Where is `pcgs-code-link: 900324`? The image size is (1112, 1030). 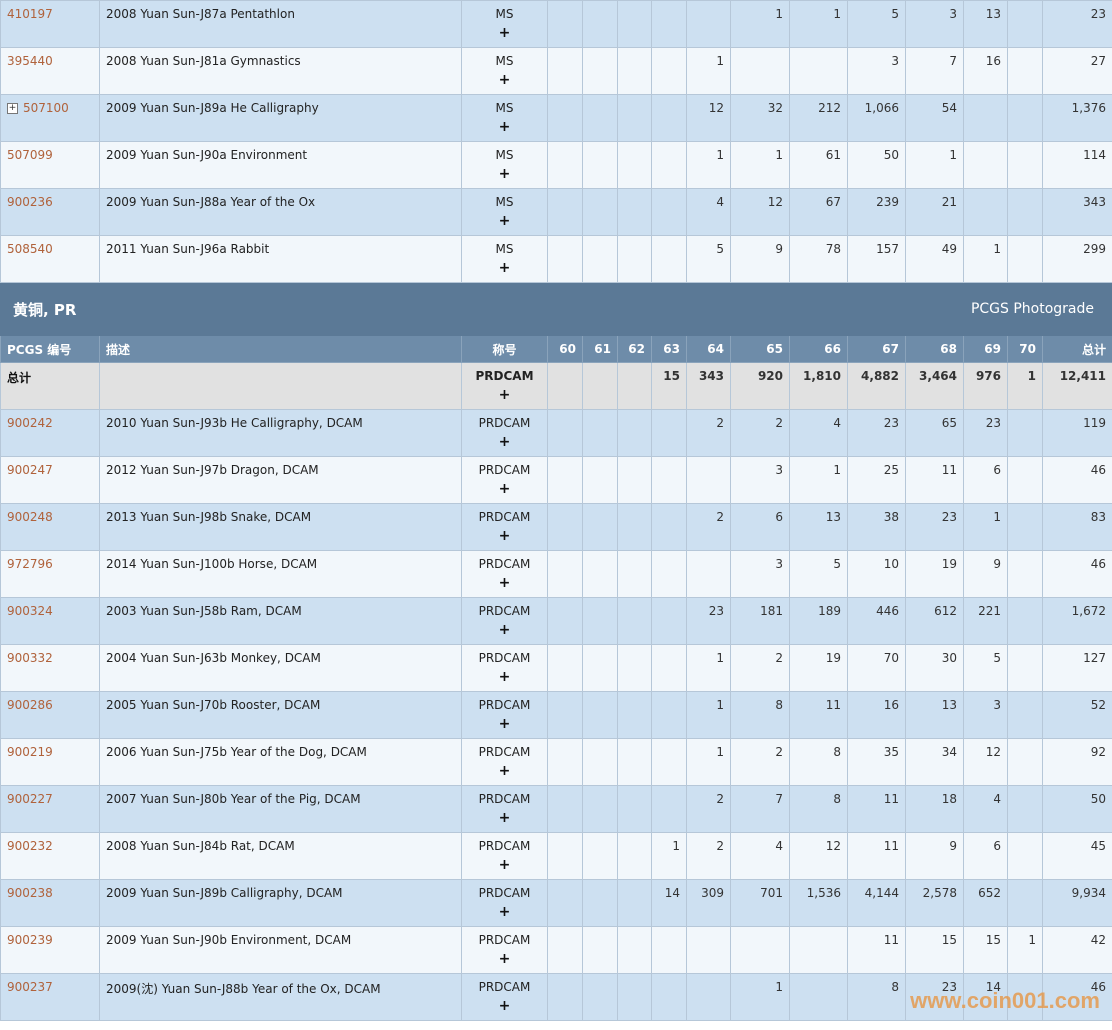 pcgs-code-link: 900324 is located at coordinates (30, 611).